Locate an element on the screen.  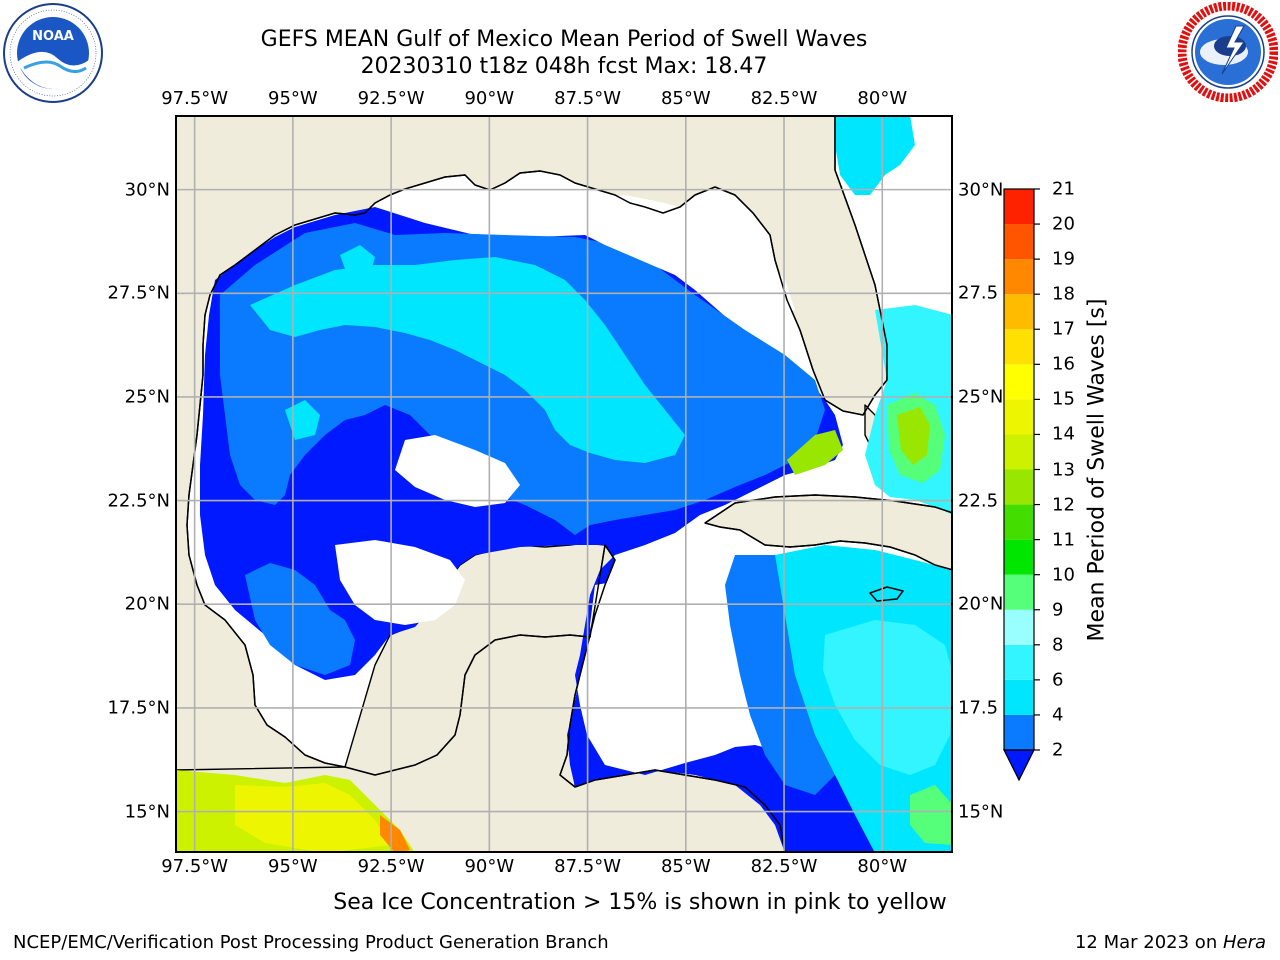
colorbar-tick-label: 19 is located at coordinates (1063, 259).